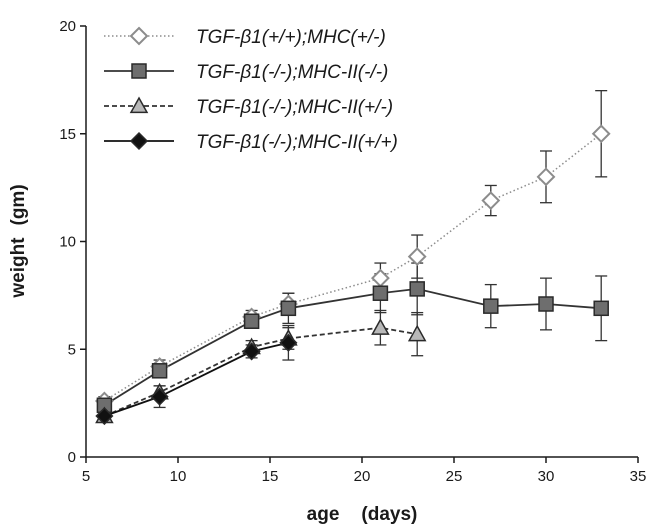 The width and height of the screenshot is (662, 529). What do you see at coordinates (178, 476) in the screenshot?
I see `x-tick-label: 10` at bounding box center [178, 476].